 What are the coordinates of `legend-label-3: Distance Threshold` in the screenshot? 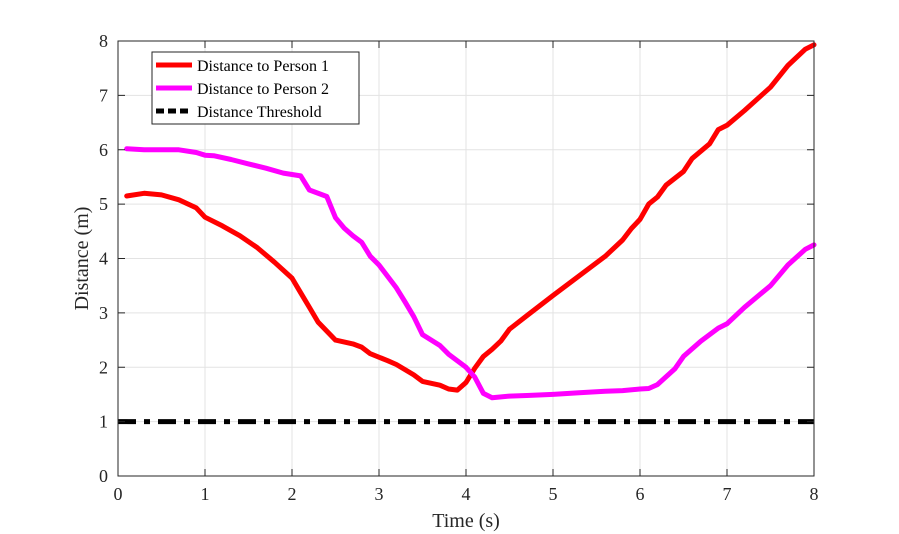 It's located at (259, 112).